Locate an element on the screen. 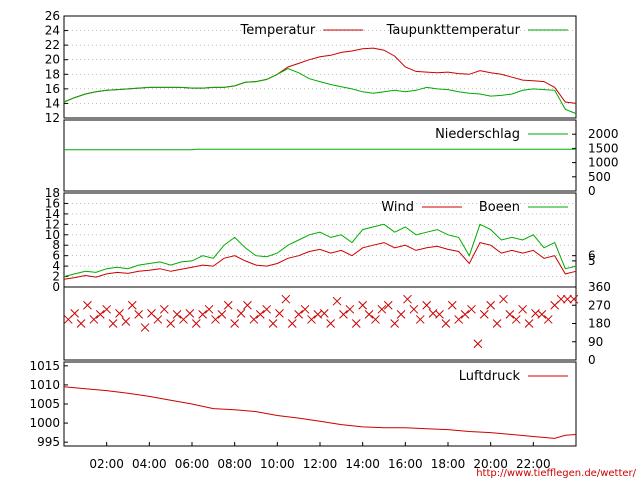 The height and width of the screenshot is (485, 640). y-tick-label-right: 1500 is located at coordinates (603, 148).